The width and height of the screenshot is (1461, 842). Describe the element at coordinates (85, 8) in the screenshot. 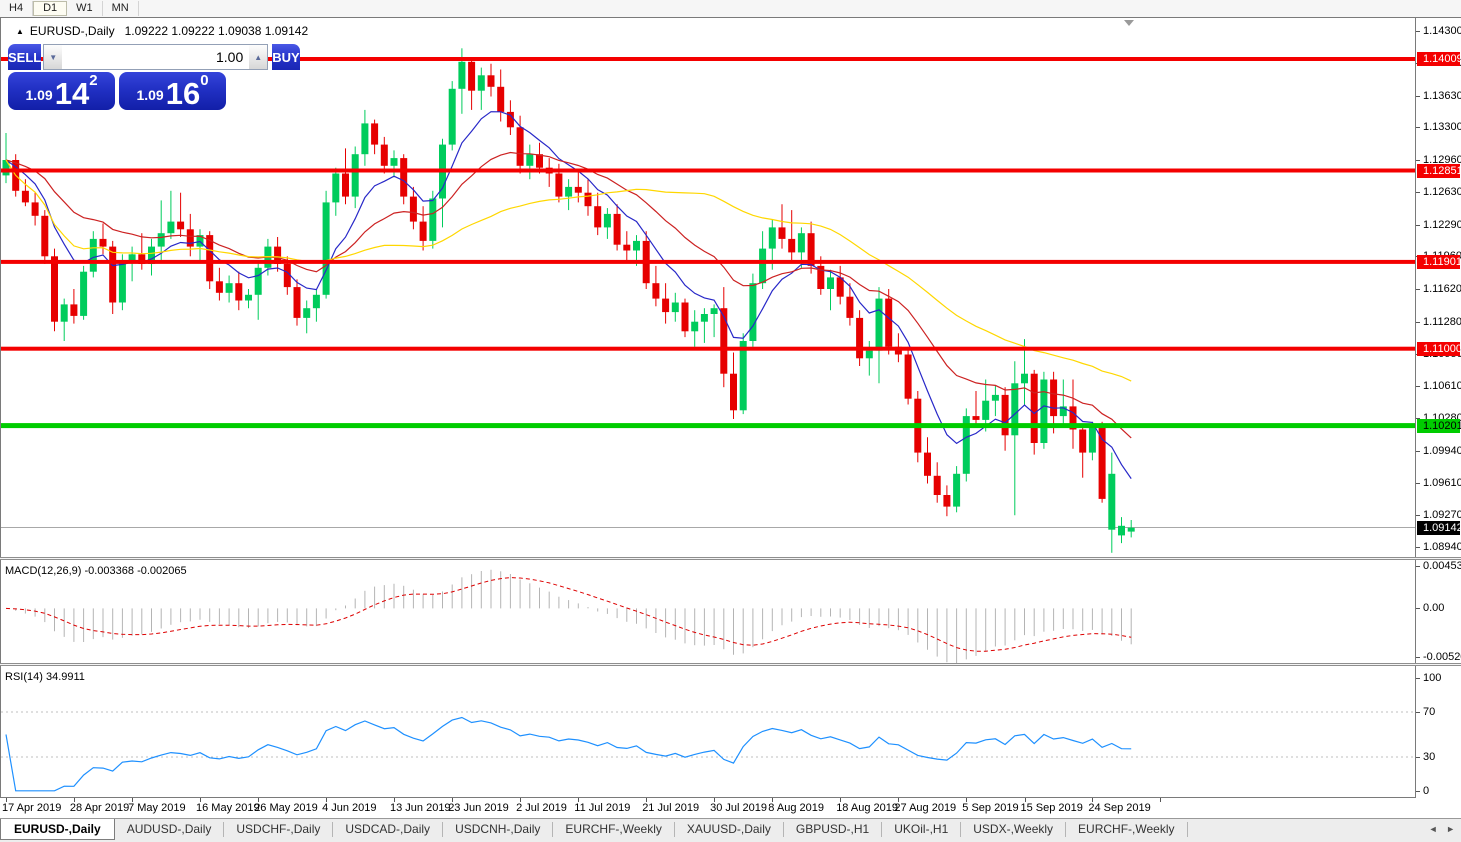

I see `timeframe-button-w1: W1` at that location.